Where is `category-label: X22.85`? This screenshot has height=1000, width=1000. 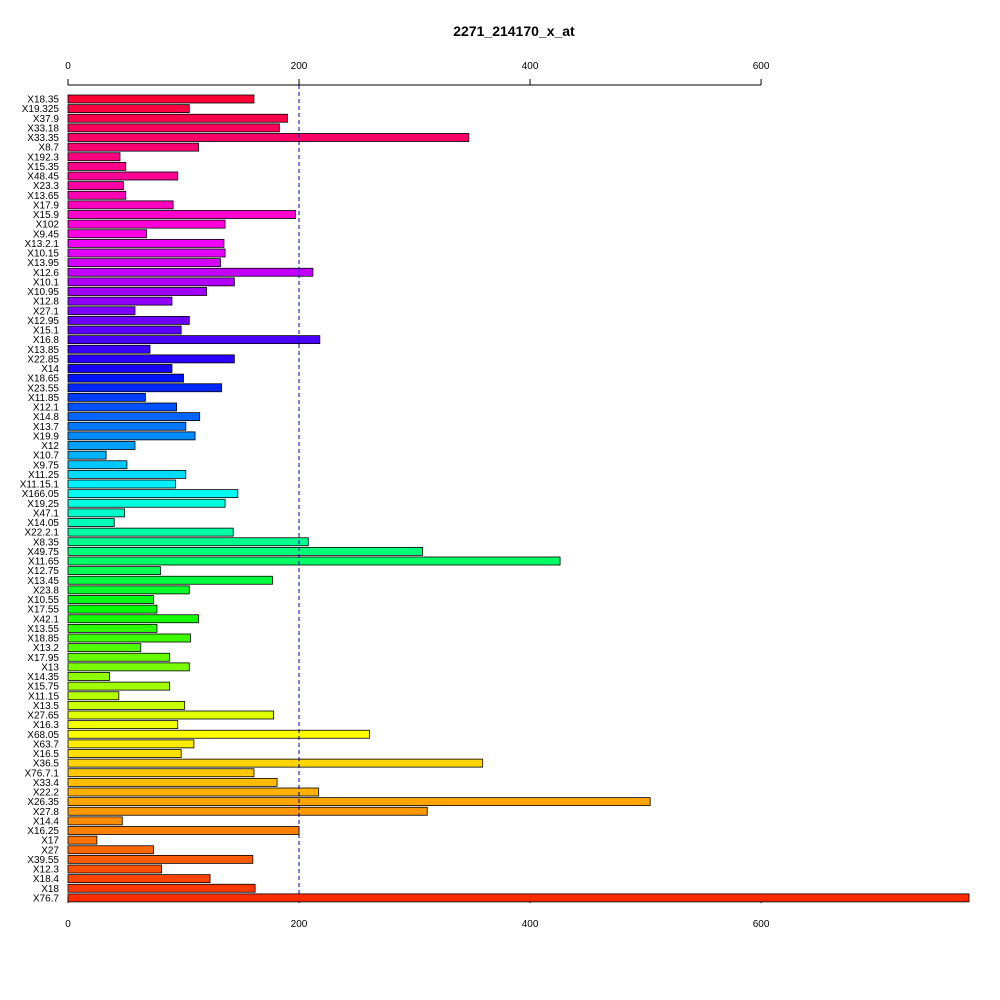
category-label: X22.85 is located at coordinates (43, 359).